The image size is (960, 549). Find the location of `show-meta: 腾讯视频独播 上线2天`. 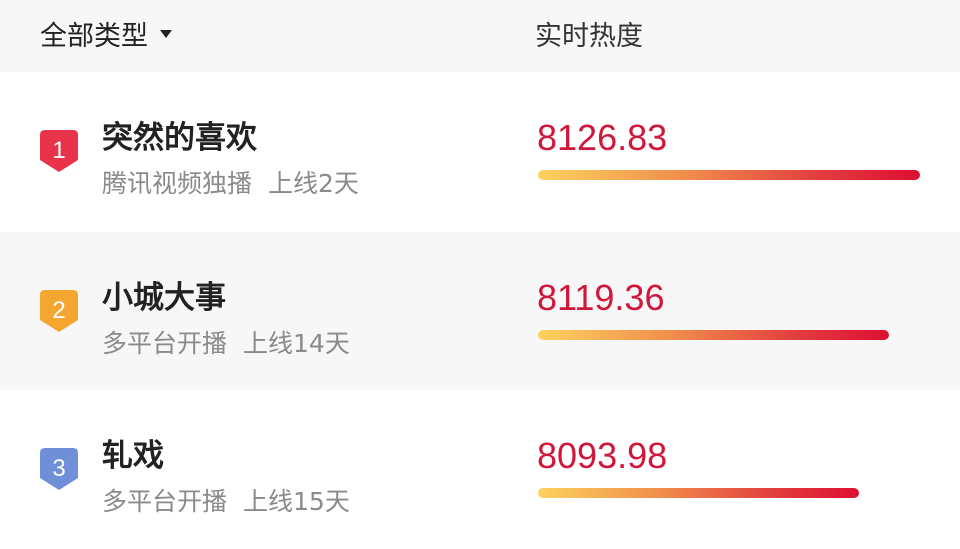

show-meta: 腾讯视频独播 上线2天 is located at coordinates (230, 182).